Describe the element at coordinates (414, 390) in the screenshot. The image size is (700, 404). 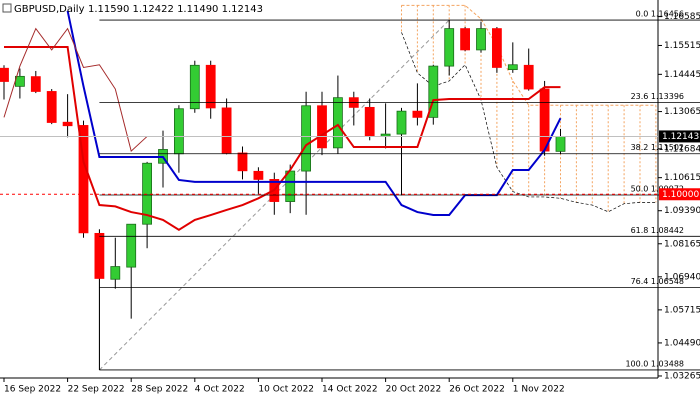
I see `x-tick-label: 20 Oct 2022` at that location.